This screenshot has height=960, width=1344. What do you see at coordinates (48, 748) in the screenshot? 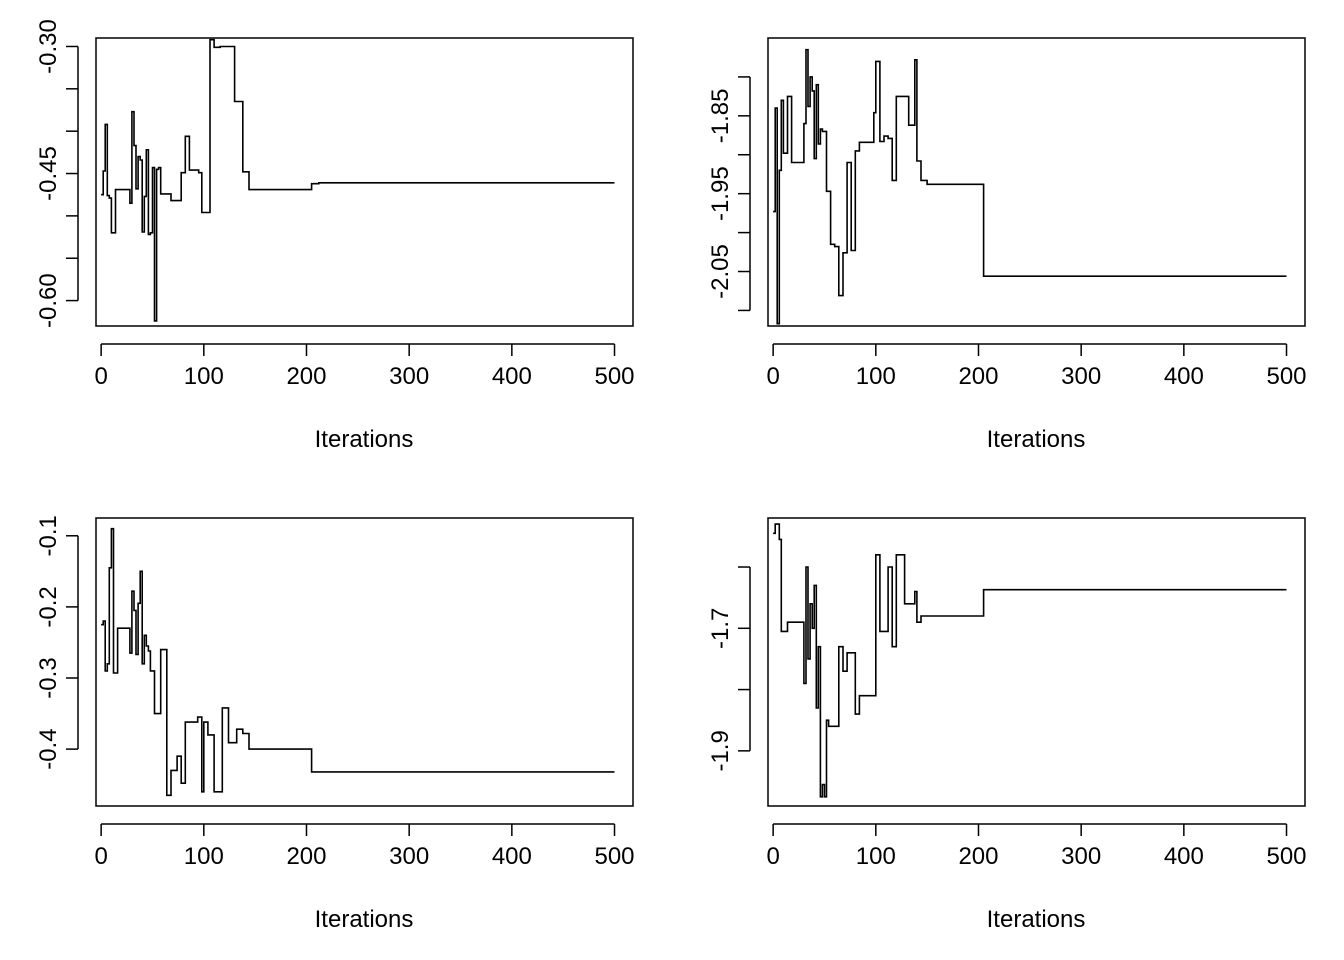
I see `y-tick-label: -0.4` at bounding box center [48, 748].